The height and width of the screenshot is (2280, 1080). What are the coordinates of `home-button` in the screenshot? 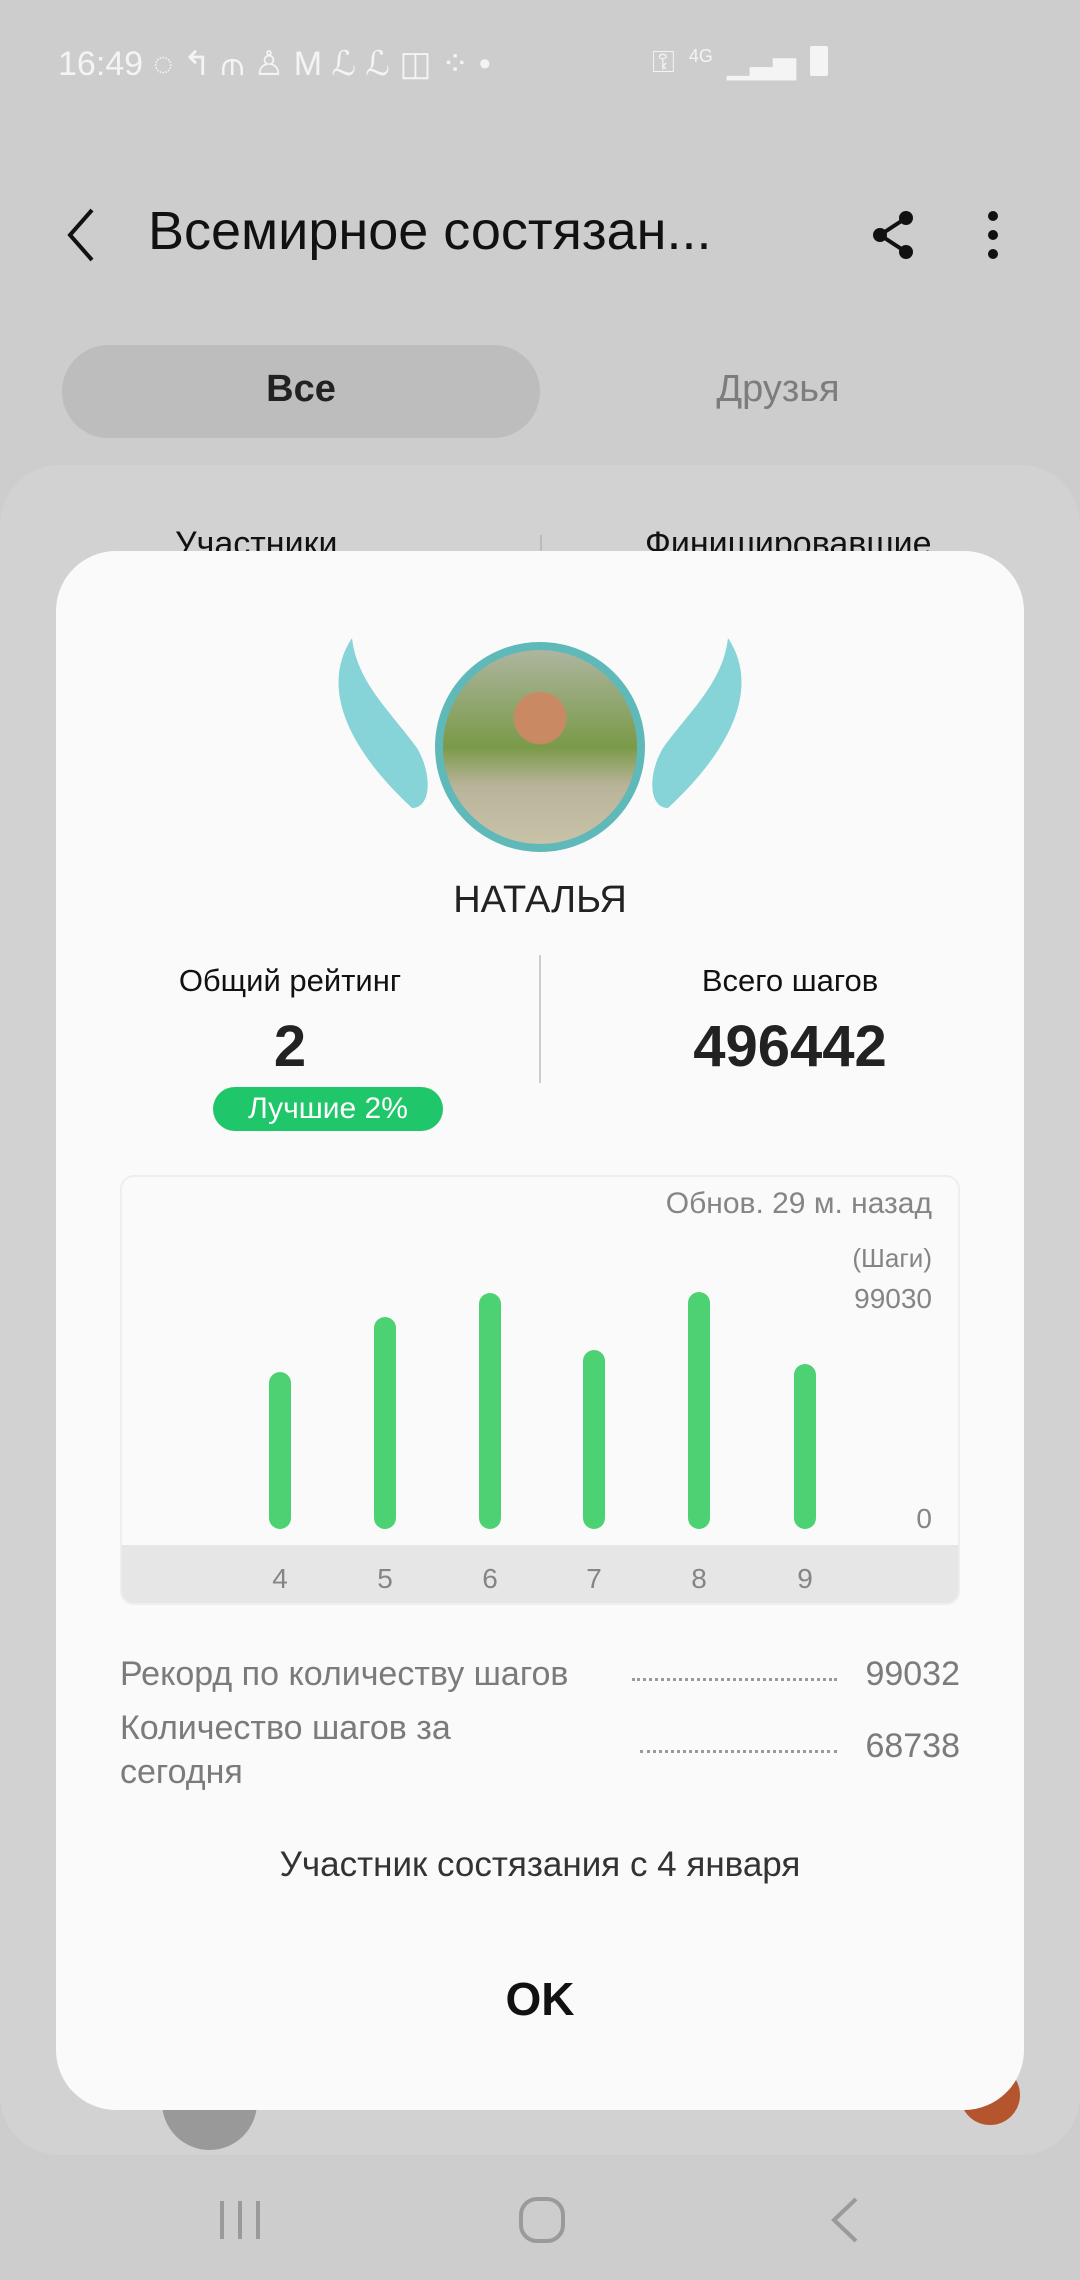 It's located at (542, 2222).